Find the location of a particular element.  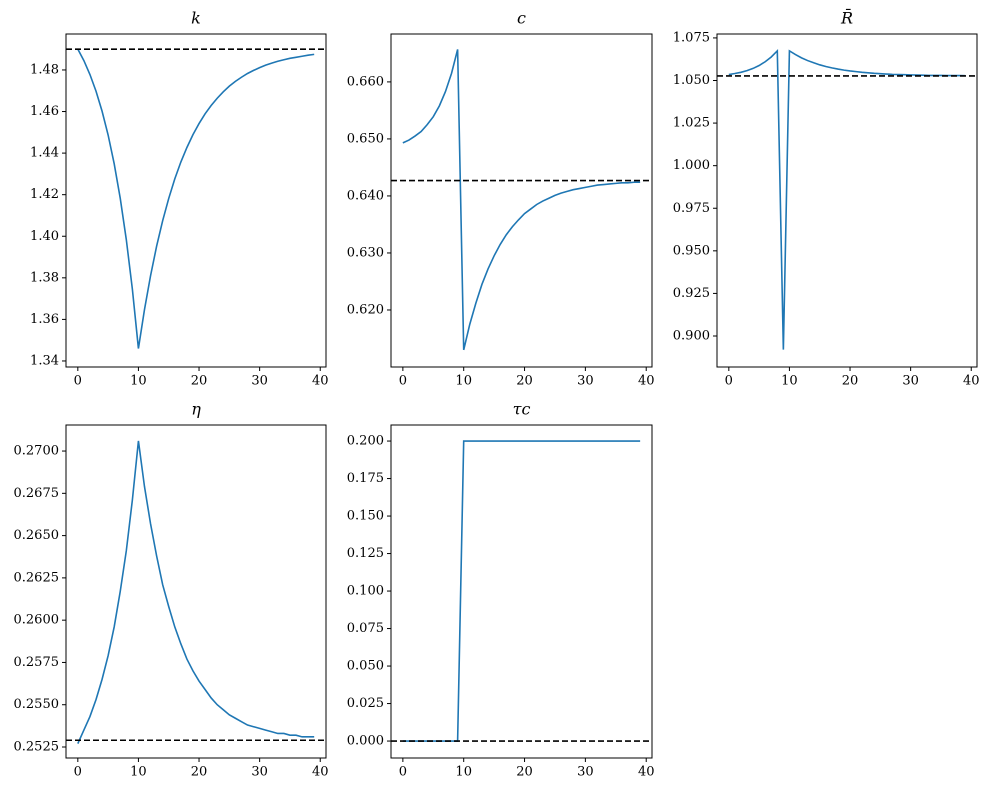

y-tick-label: 1.36 is located at coordinates (44, 319).